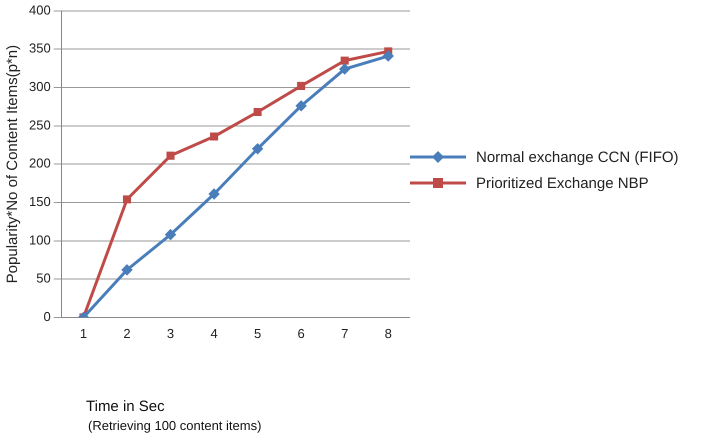 This screenshot has width=724, height=439. Describe the element at coordinates (39, 202) in the screenshot. I see `y-tick-label: 150` at that location.